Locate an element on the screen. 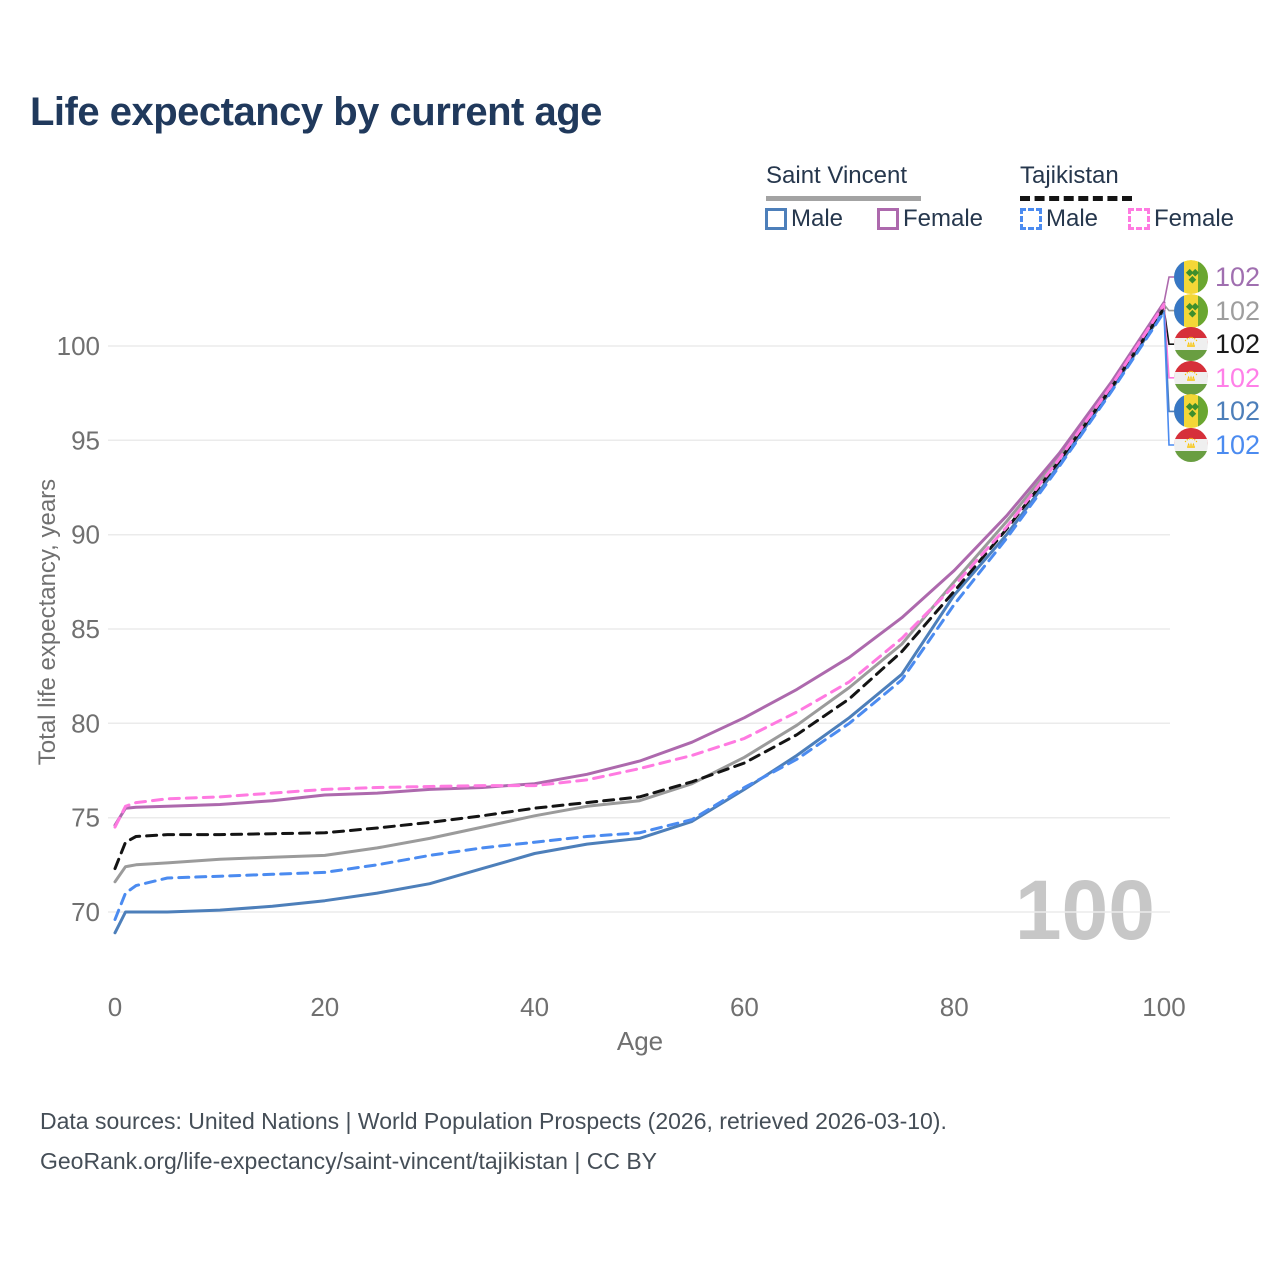 Image resolution: width=1280 pixels, height=1280 pixels. legend-group-saint-vincent-title: Saint Vincent is located at coordinates (836, 175).